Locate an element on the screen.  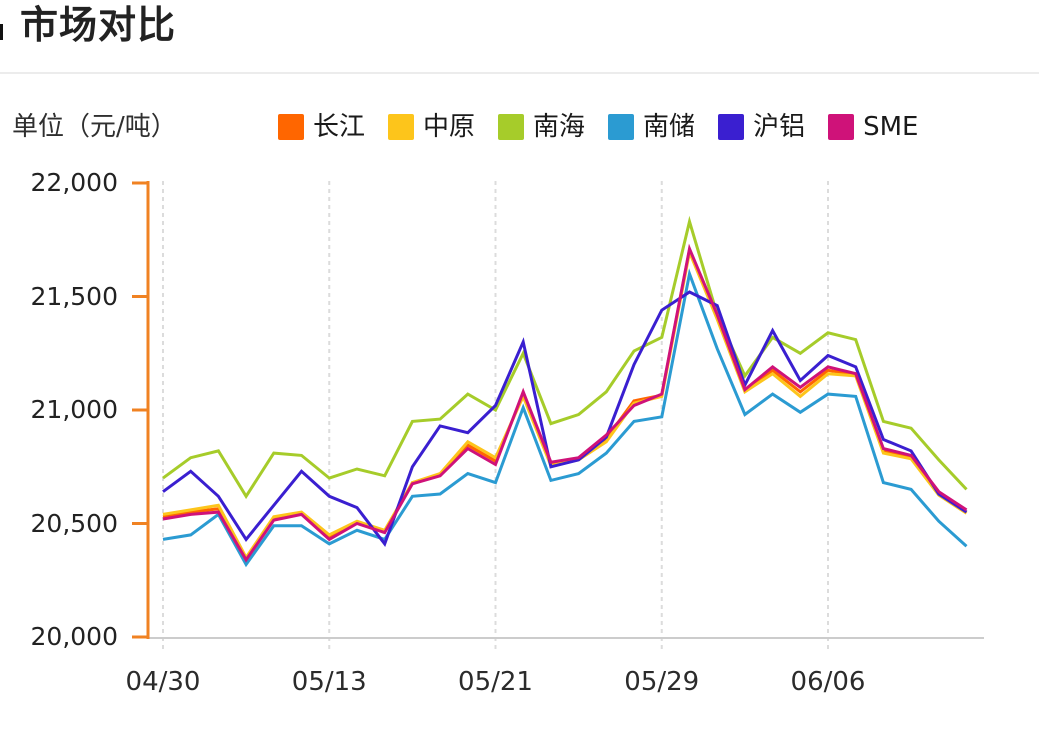
edge-marker is located at coordinates (1, 32).